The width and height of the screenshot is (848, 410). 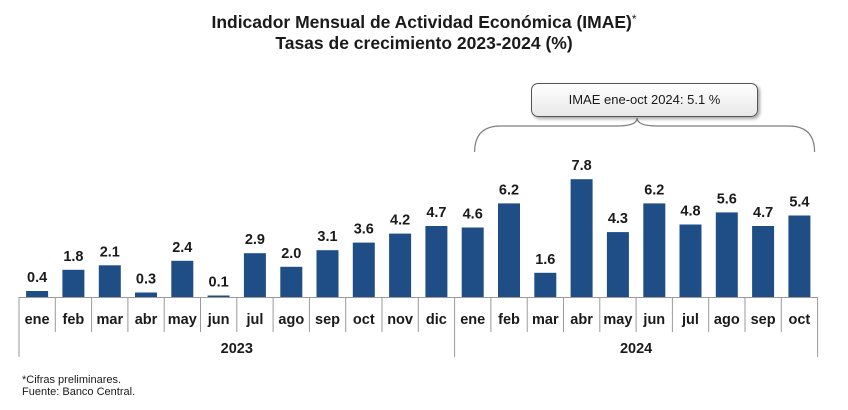 What do you see at coordinates (617, 320) in the screenshot?
I see `x-tick-label-17: may` at bounding box center [617, 320].